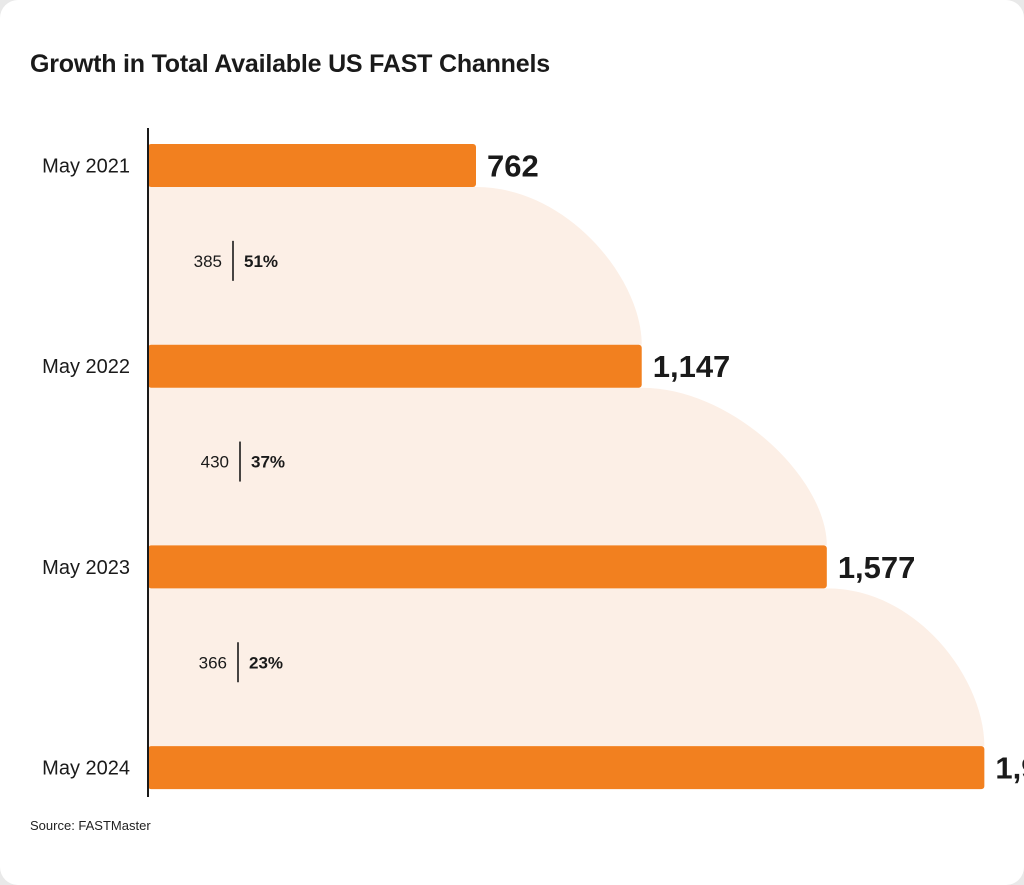  I want to click on source-note: Source: FASTMaster, so click(90, 825).